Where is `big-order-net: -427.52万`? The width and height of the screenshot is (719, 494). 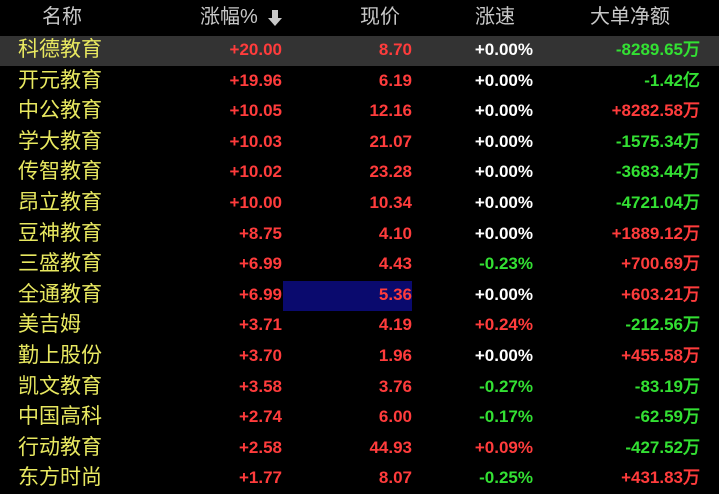
big-order-net: -427.52万 is located at coordinates (662, 447).